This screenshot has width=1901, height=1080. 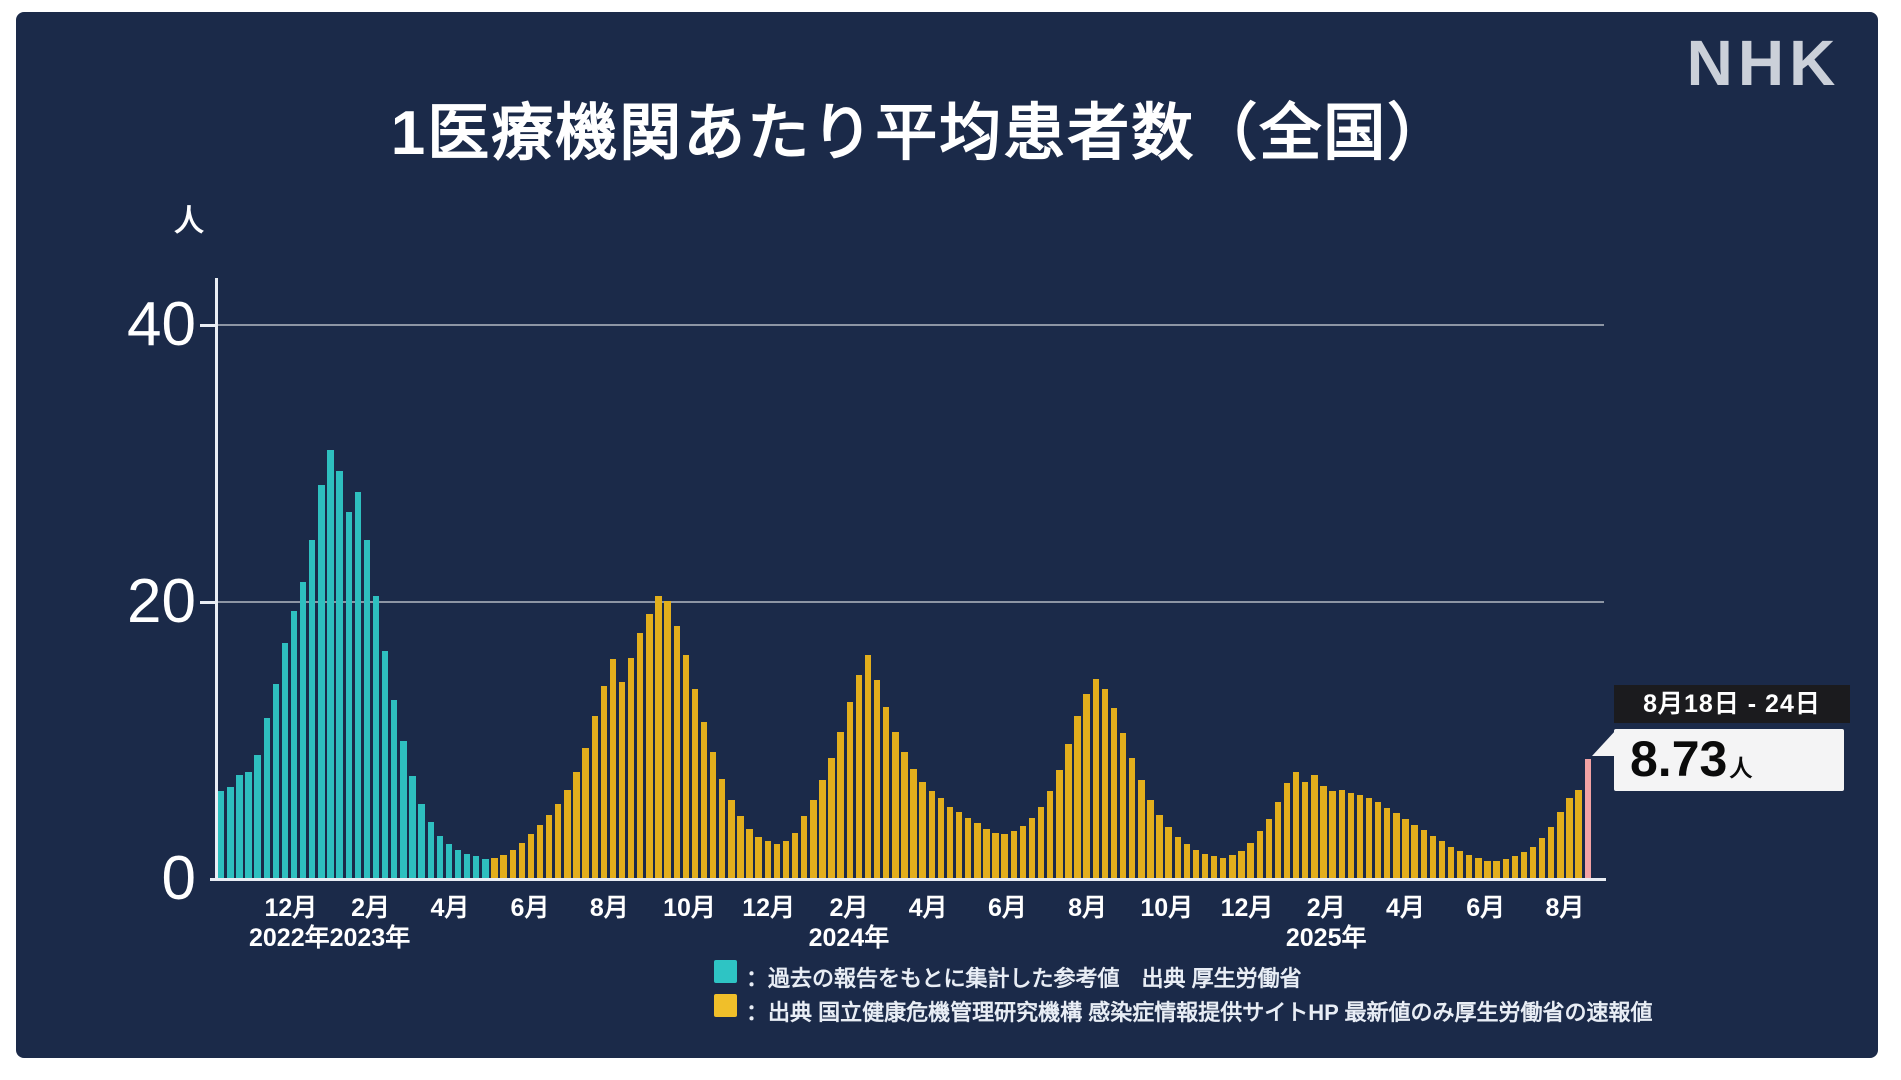 I want to click on callout-value-unit: 人, so click(x=1741, y=768).